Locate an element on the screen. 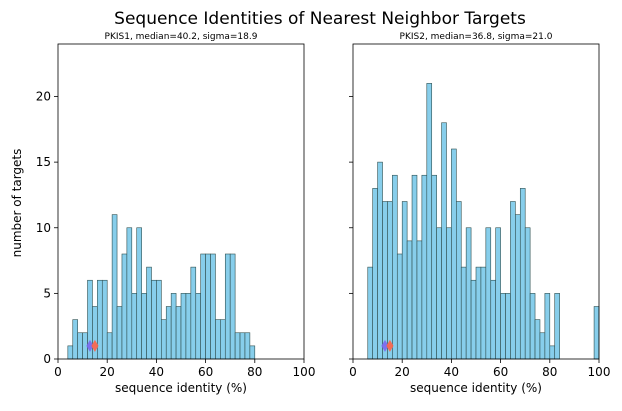 The image size is (622, 411). y-tick-label: 0 is located at coordinates (47, 359).